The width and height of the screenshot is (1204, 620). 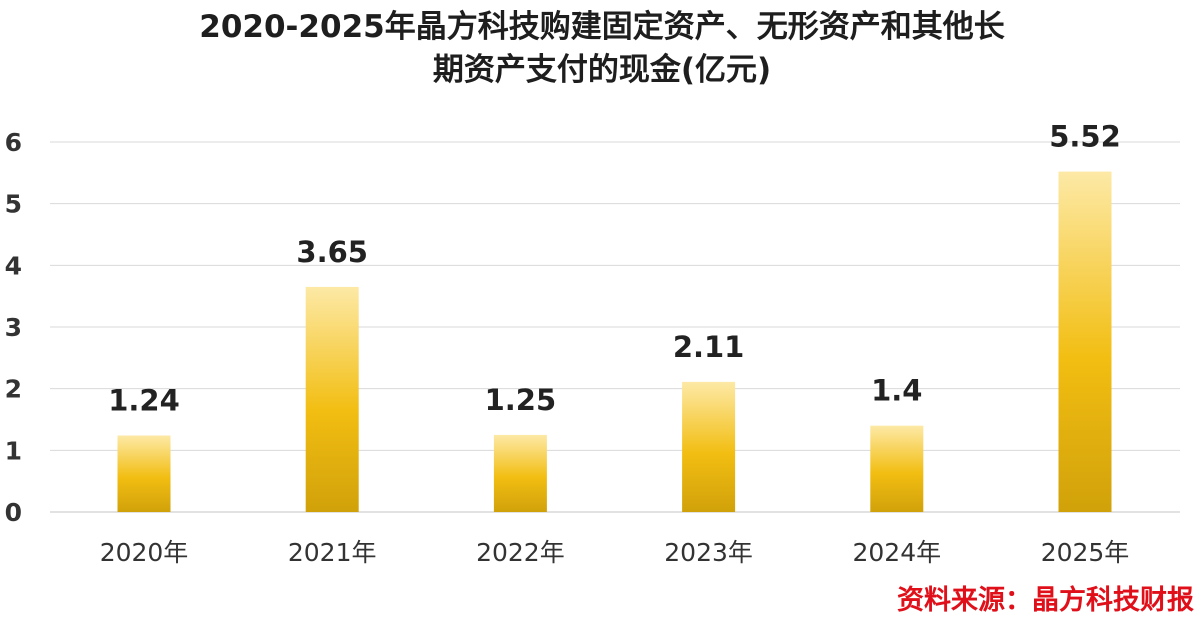 I want to click on x-tick-label-6: 2025年, so click(x=1085, y=552).